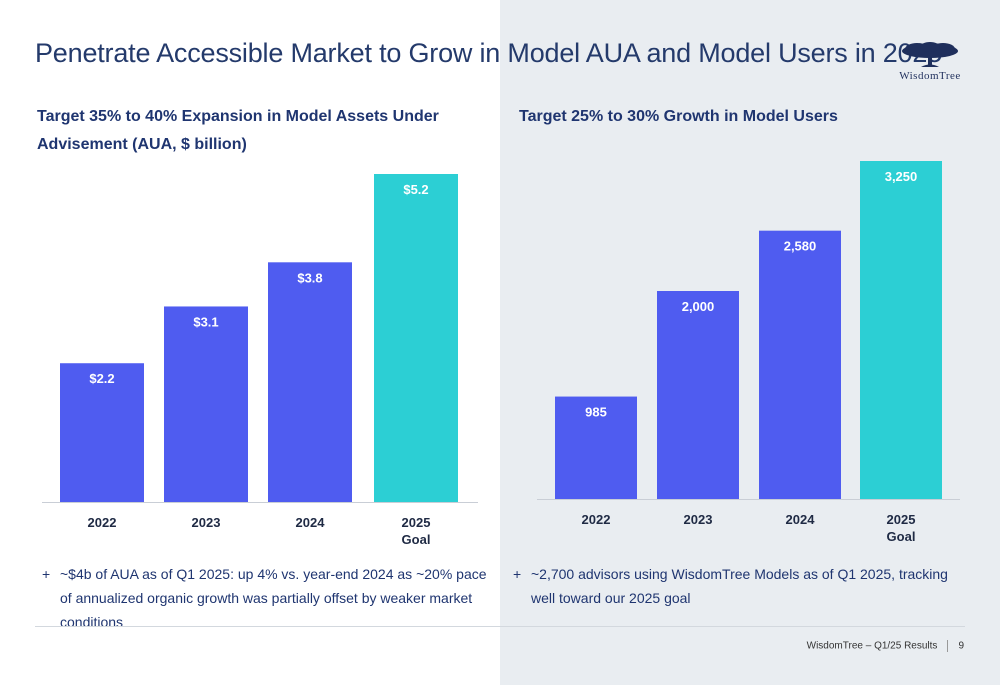  What do you see at coordinates (205, 321) in the screenshot?
I see `aua-data-label-1: $3.1` at bounding box center [205, 321].